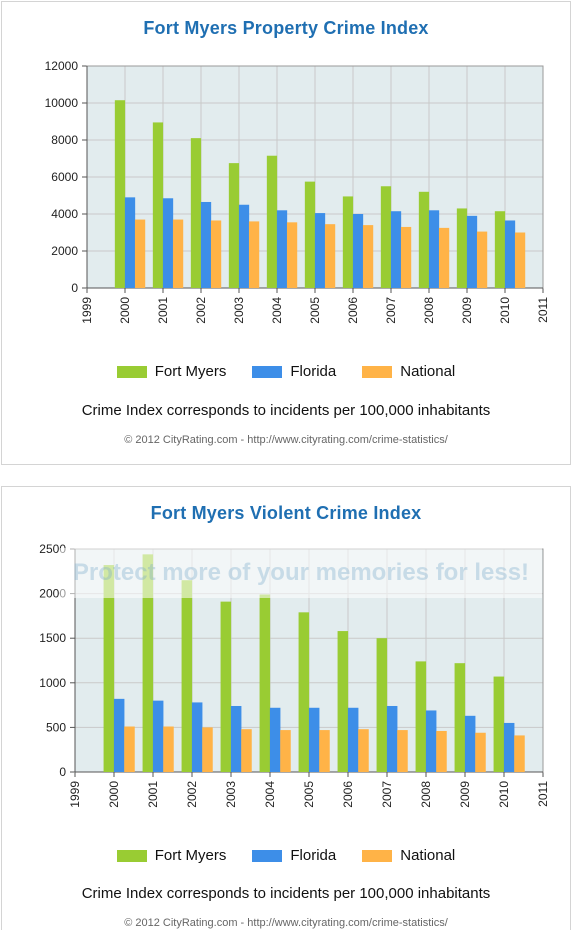 Image resolution: width=575 pixels, height=930 pixels. Describe the element at coordinates (114, 794) in the screenshot. I see `x-tick-label: 2000` at that location.